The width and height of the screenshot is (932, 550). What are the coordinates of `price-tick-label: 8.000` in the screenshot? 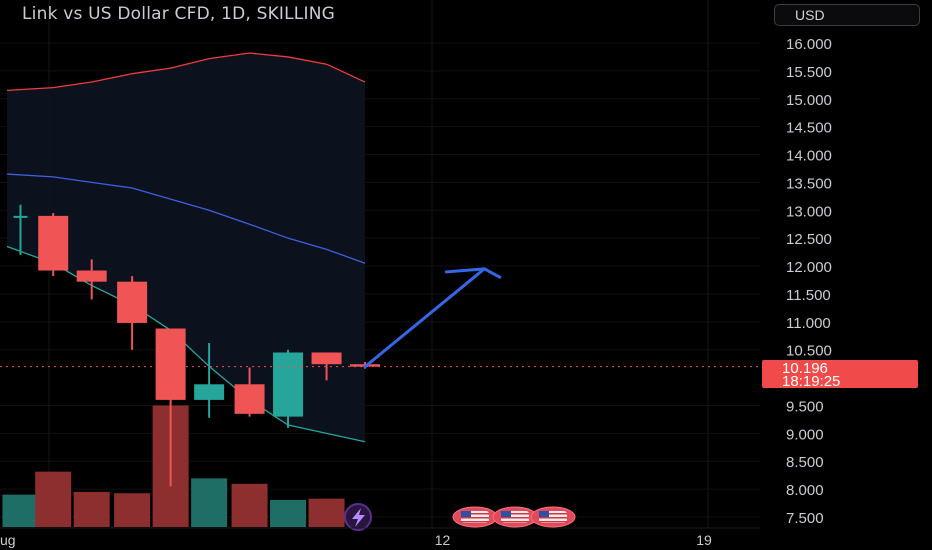 It's located at (805, 490).